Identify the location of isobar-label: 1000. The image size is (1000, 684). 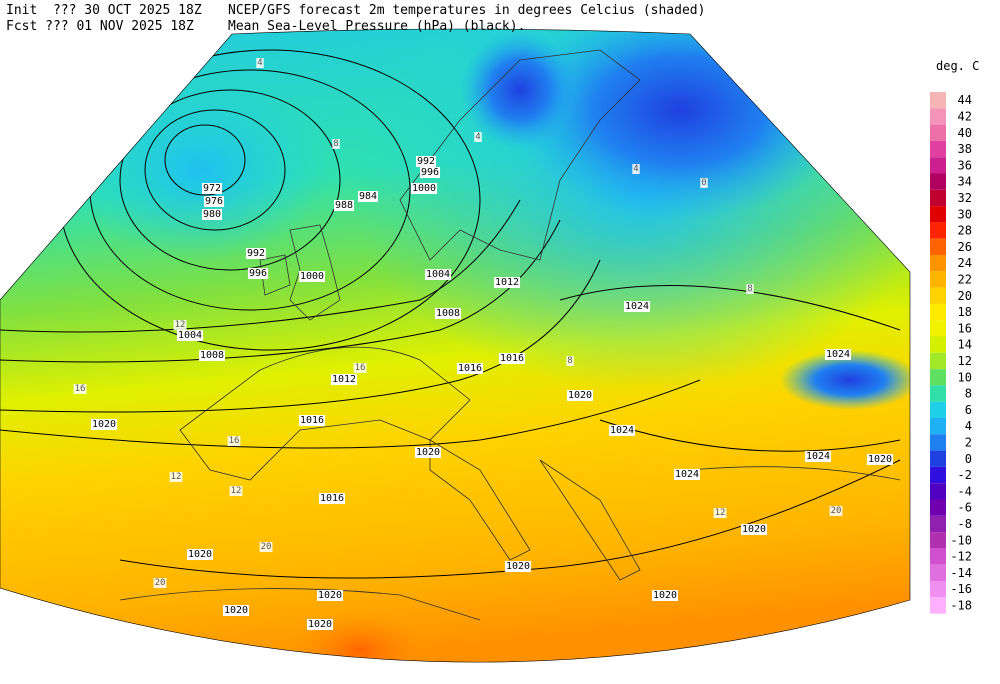
(424, 188).